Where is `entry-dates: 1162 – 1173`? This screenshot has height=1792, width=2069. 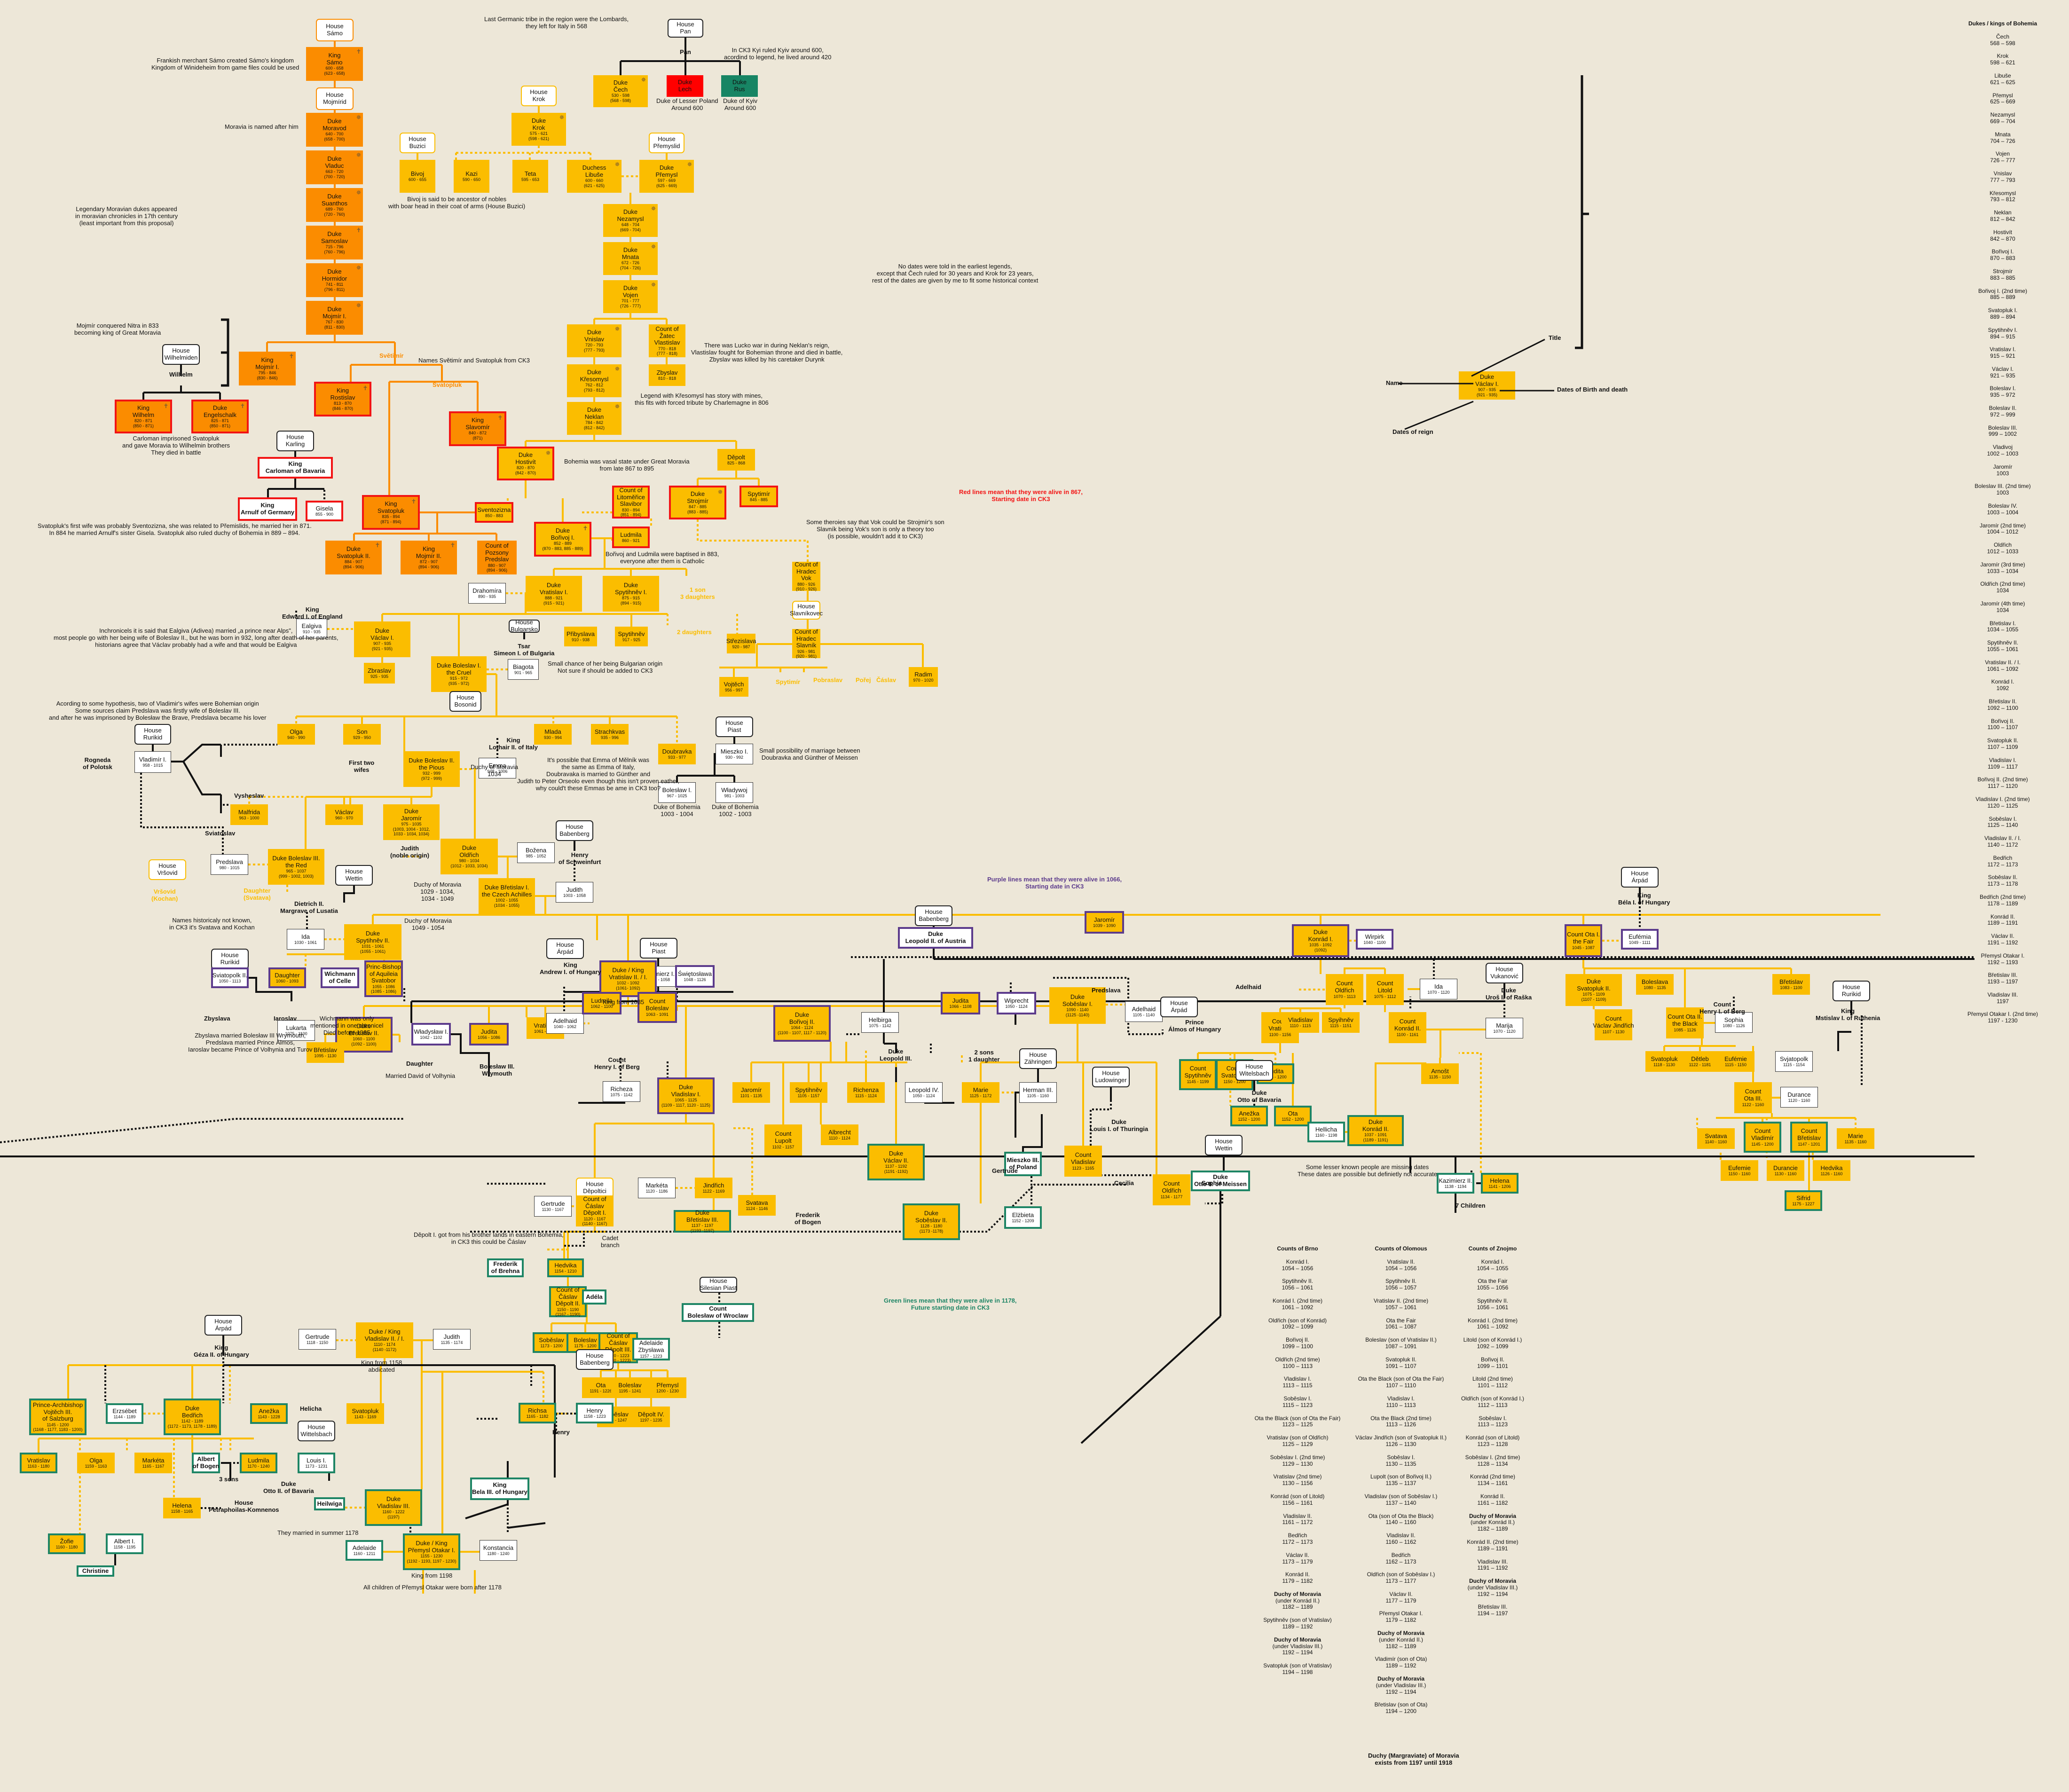 entry-dates: 1162 – 1173 is located at coordinates (1401, 1561).